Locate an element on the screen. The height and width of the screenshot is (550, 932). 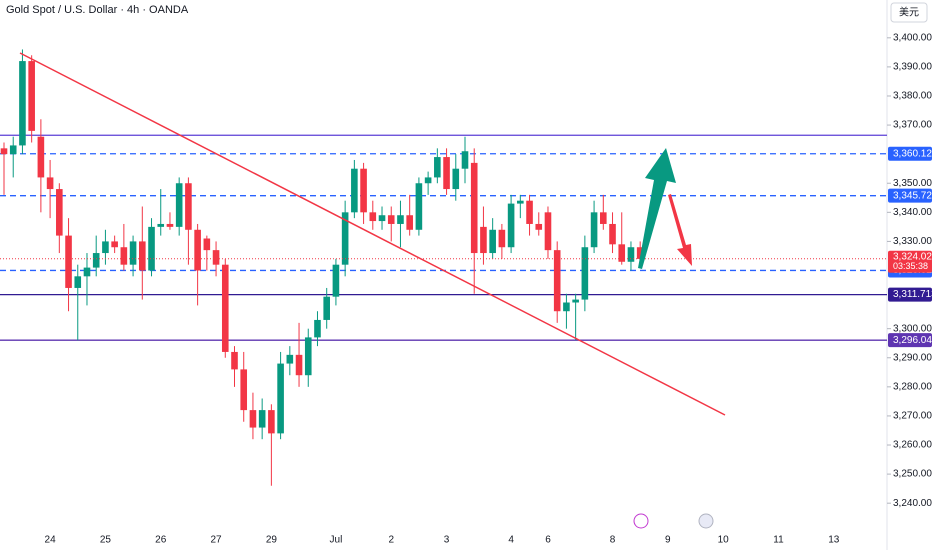
y-tick-label: 3,390.000 is located at coordinates (912, 67).